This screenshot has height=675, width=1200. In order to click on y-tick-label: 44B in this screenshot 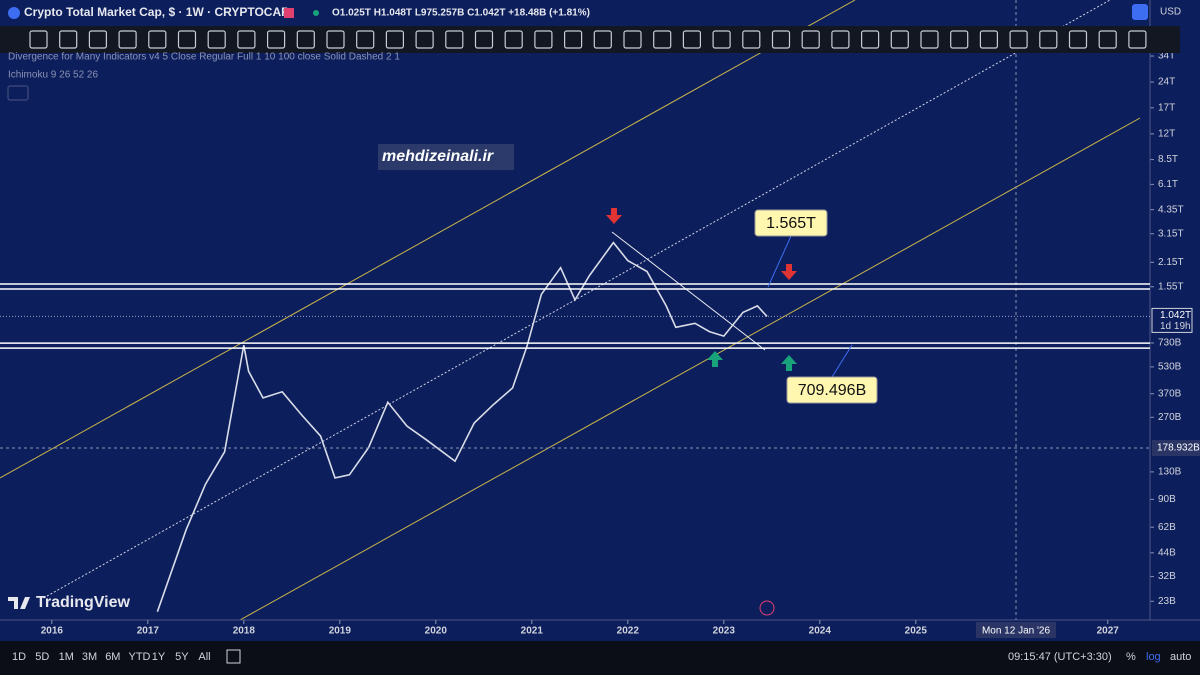, I will do `click(1167, 552)`.